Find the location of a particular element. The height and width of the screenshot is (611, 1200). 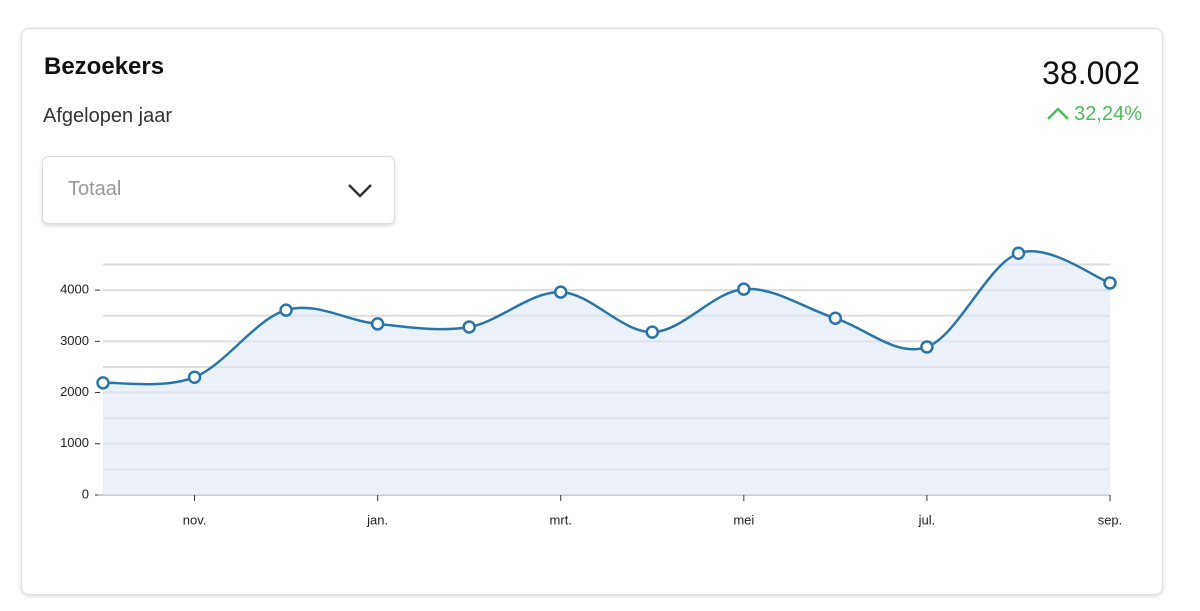

x-tick-label: mei is located at coordinates (743, 519).